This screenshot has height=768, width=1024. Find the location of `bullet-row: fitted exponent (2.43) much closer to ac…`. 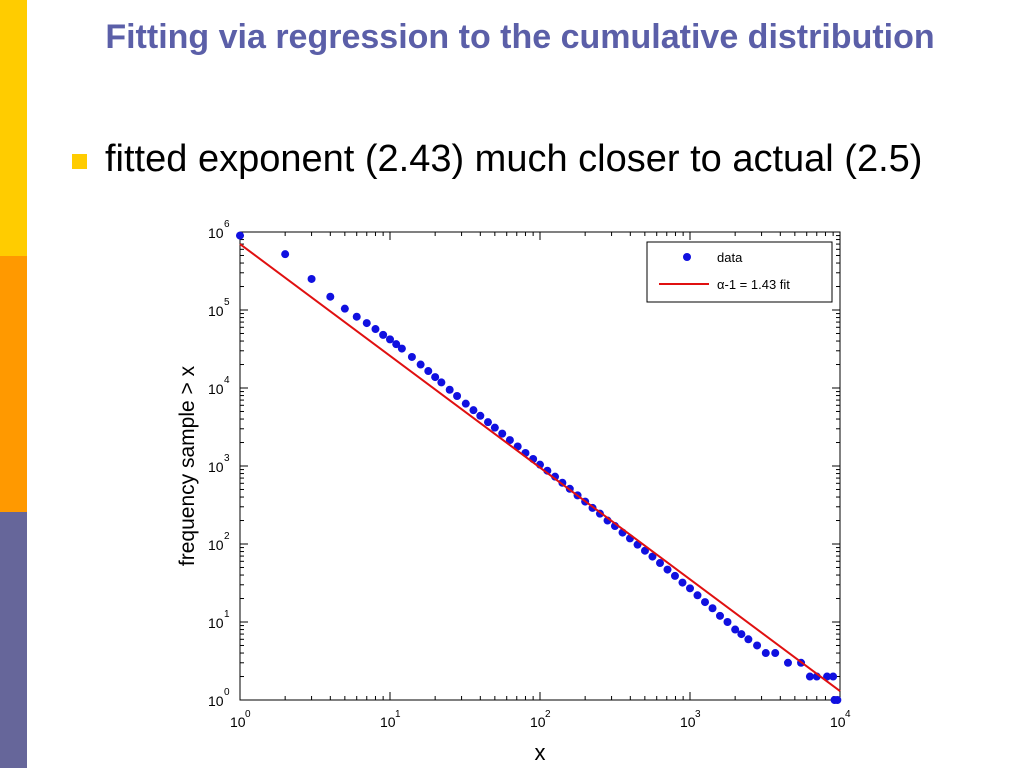

bullet-row: fitted exponent (2.43) much closer to ac… is located at coordinates (497, 159).